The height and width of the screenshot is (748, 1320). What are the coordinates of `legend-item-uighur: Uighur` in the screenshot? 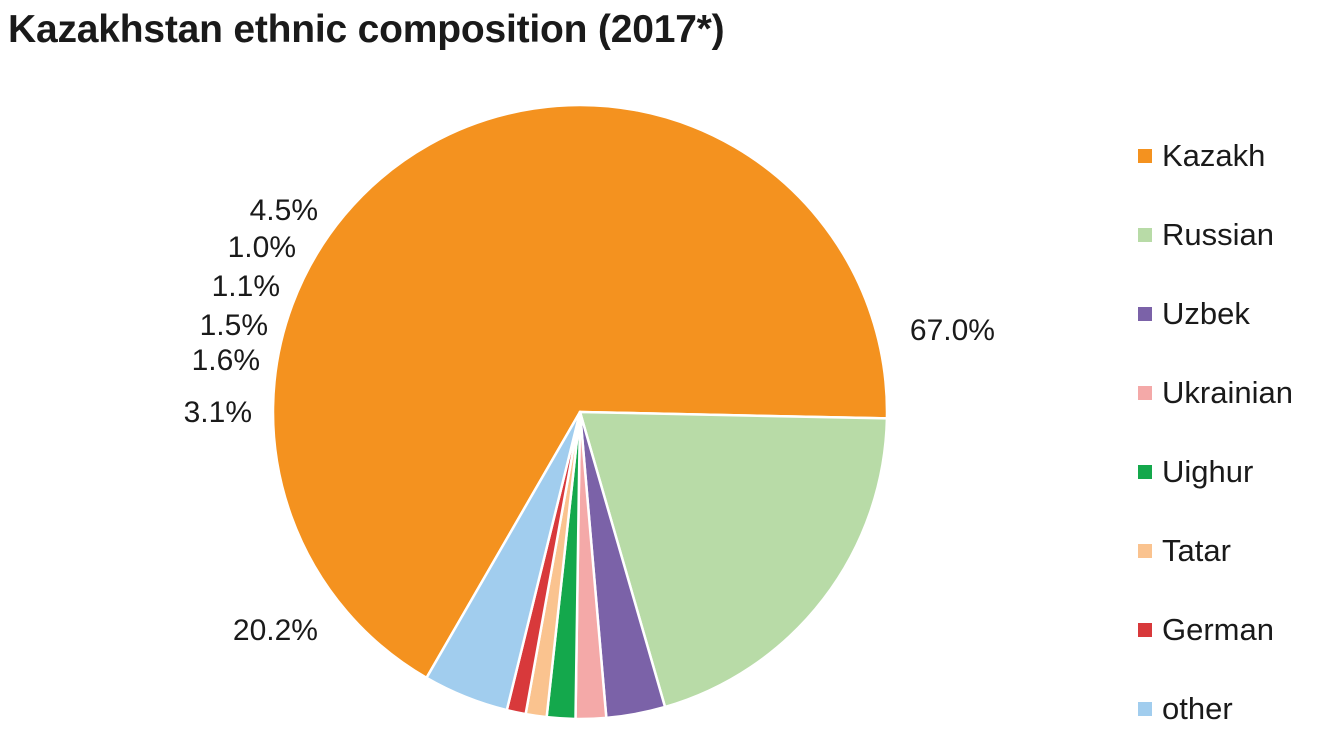 It's located at (1215, 471).